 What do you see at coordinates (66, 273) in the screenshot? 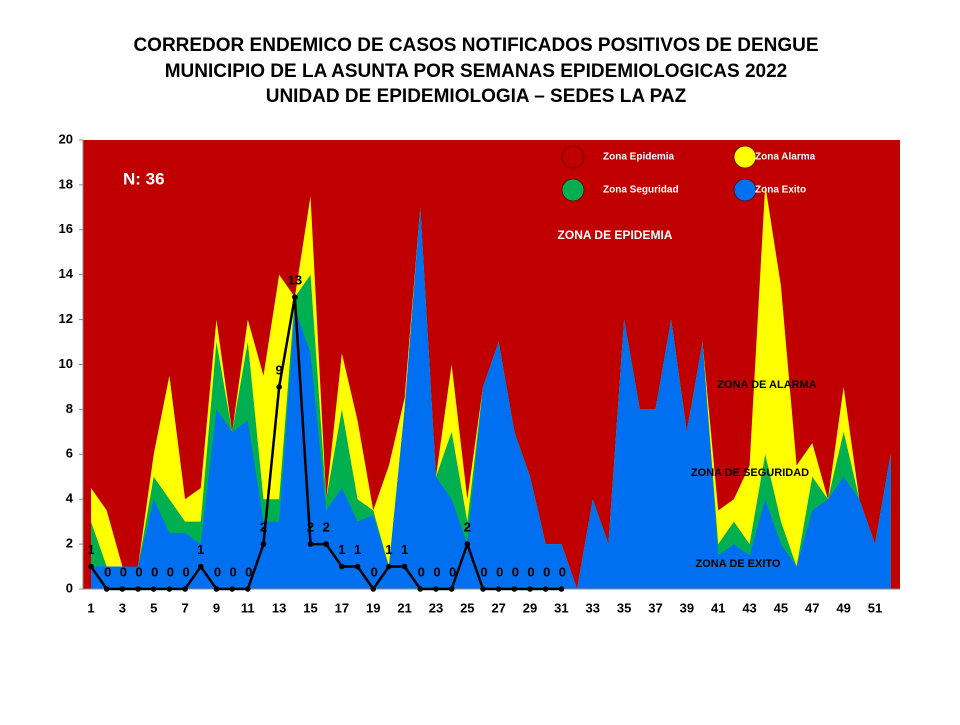
I see `y-tick-label: 14` at bounding box center [66, 273].